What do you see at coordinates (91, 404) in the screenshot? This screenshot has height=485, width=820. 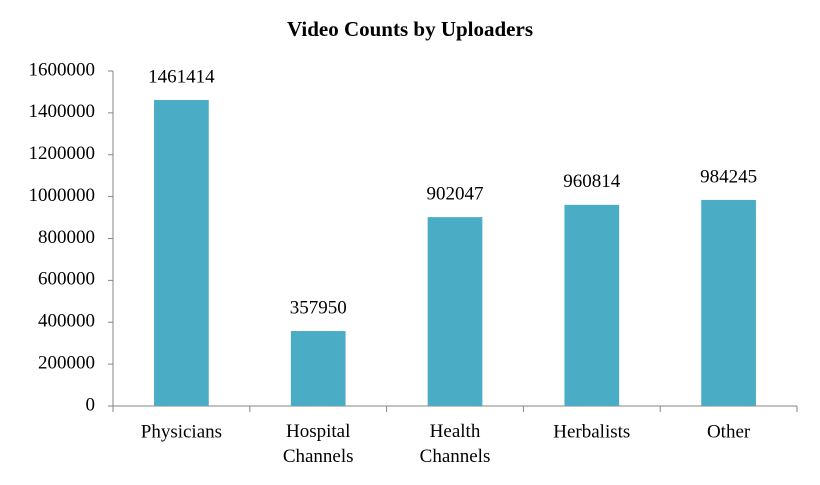 I see `y-tick-label: 0` at bounding box center [91, 404].